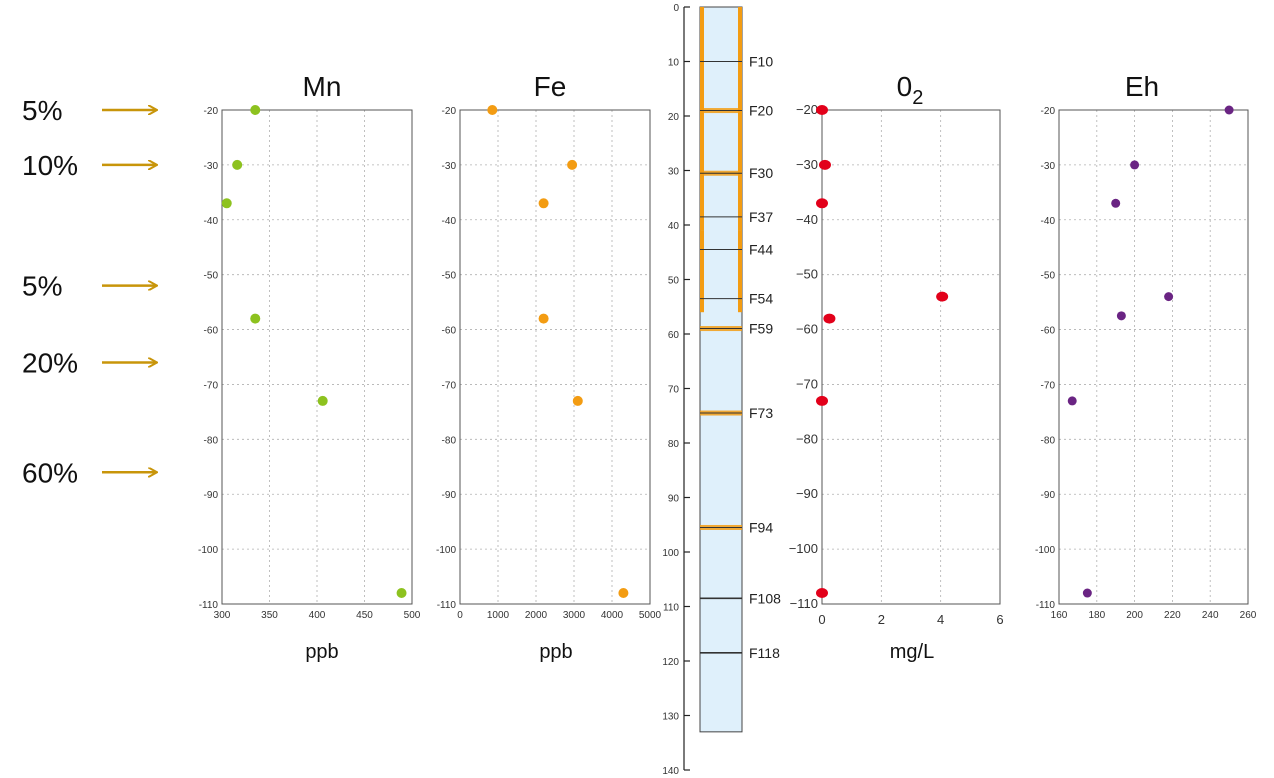  I want to click on depth-tick-label: 50, so click(674, 281).